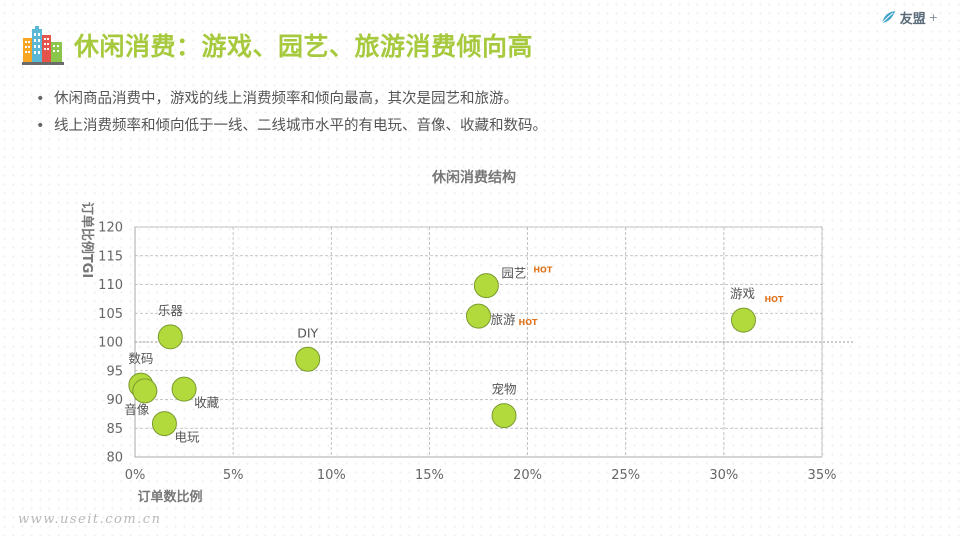 The image size is (960, 540). What do you see at coordinates (513, 273) in the screenshot?
I see `data-label: 园艺` at bounding box center [513, 273].